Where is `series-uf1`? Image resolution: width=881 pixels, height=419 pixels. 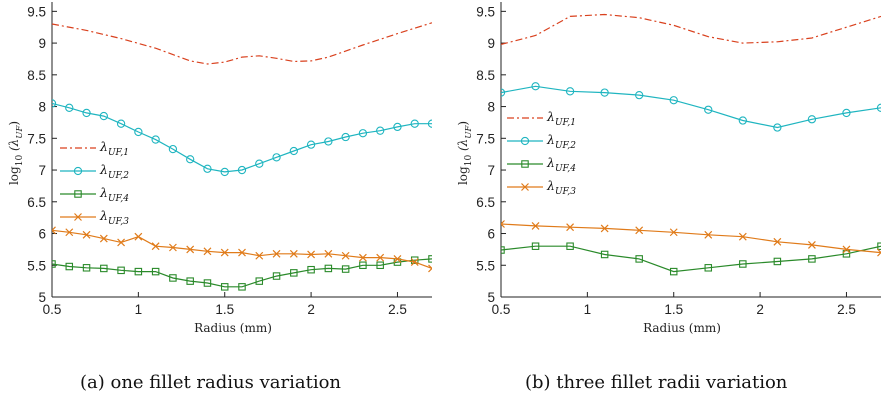
series-uf1 is located at coordinates (242, 43).